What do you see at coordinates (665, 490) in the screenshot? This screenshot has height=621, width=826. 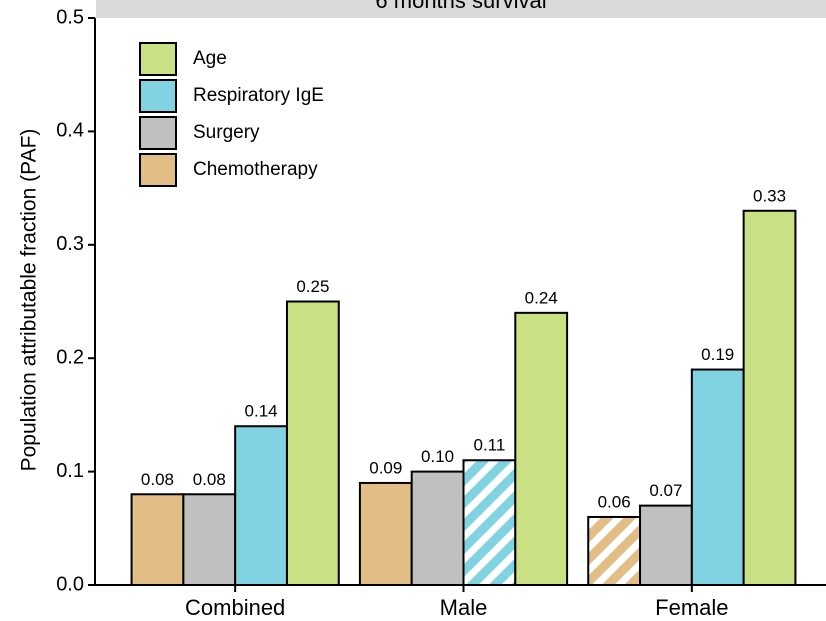 I see `value-label: 0.07` at bounding box center [665, 490].